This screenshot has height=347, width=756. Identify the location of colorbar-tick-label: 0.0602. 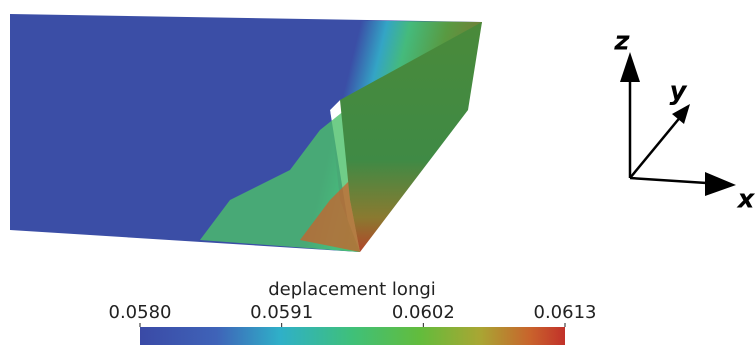
(423, 312).